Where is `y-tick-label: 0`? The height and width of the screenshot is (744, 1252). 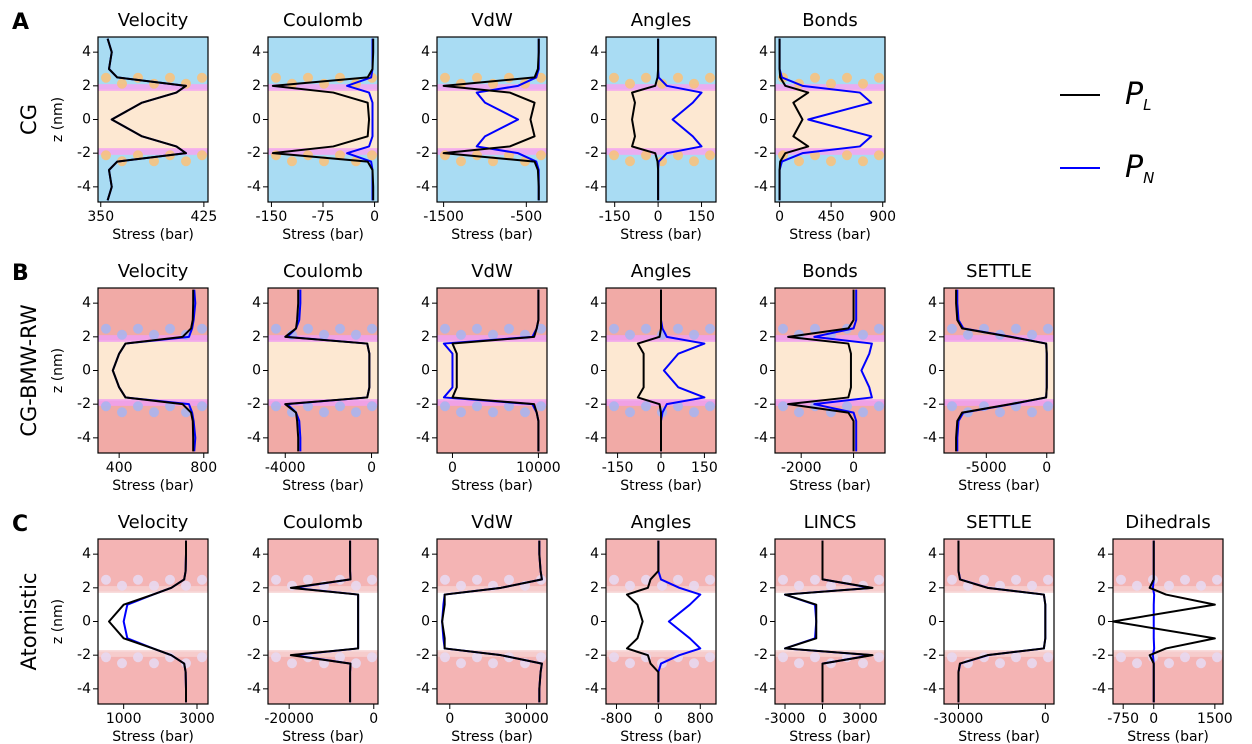
y-tick-label: 0 is located at coordinates (763, 622).